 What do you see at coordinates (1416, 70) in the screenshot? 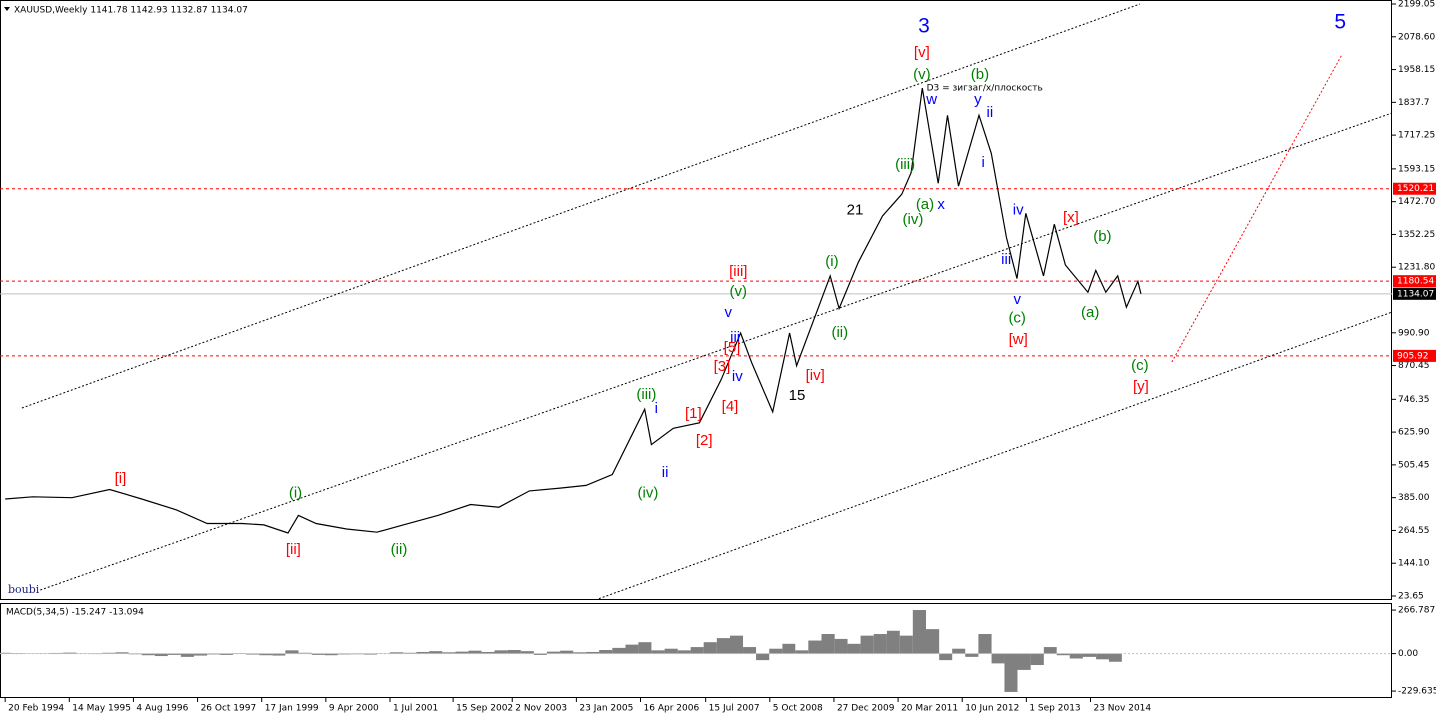
I see `y-tick-label: 1958.15` at bounding box center [1416, 70].